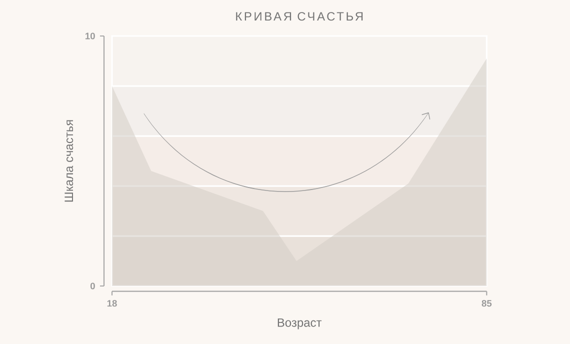 The width and height of the screenshot is (570, 344). I want to click on y-tick-label: 10, so click(90, 36).